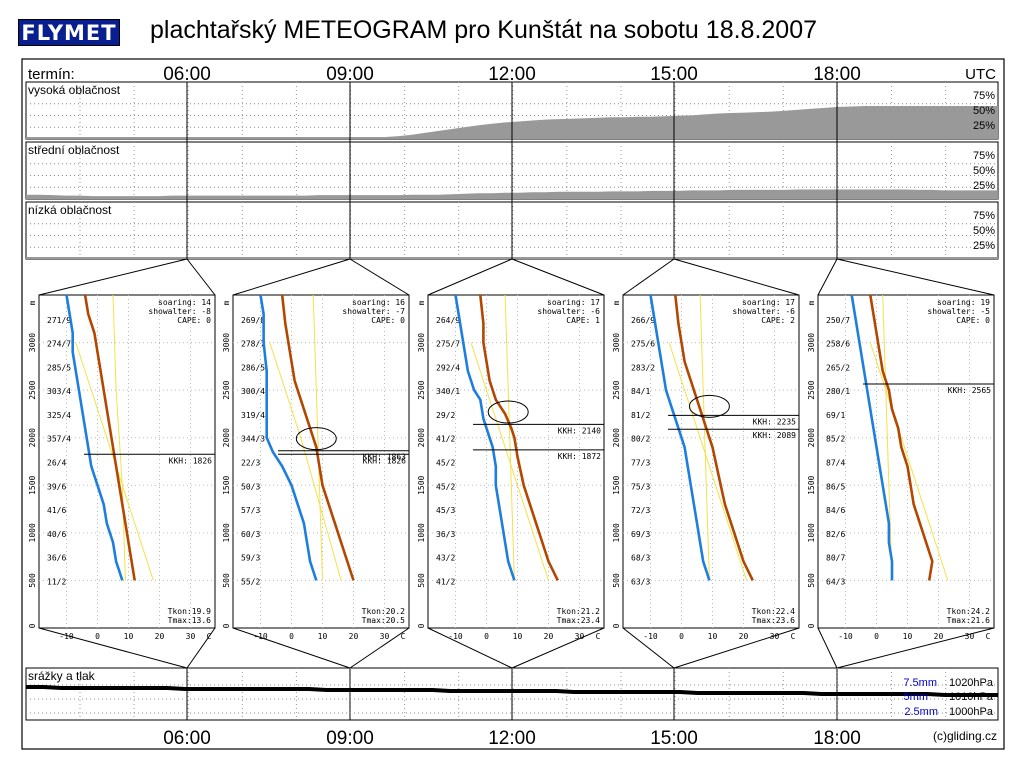 The height and width of the screenshot is (768, 1024). I want to click on showalter-value: showalter: -6, so click(568, 311).